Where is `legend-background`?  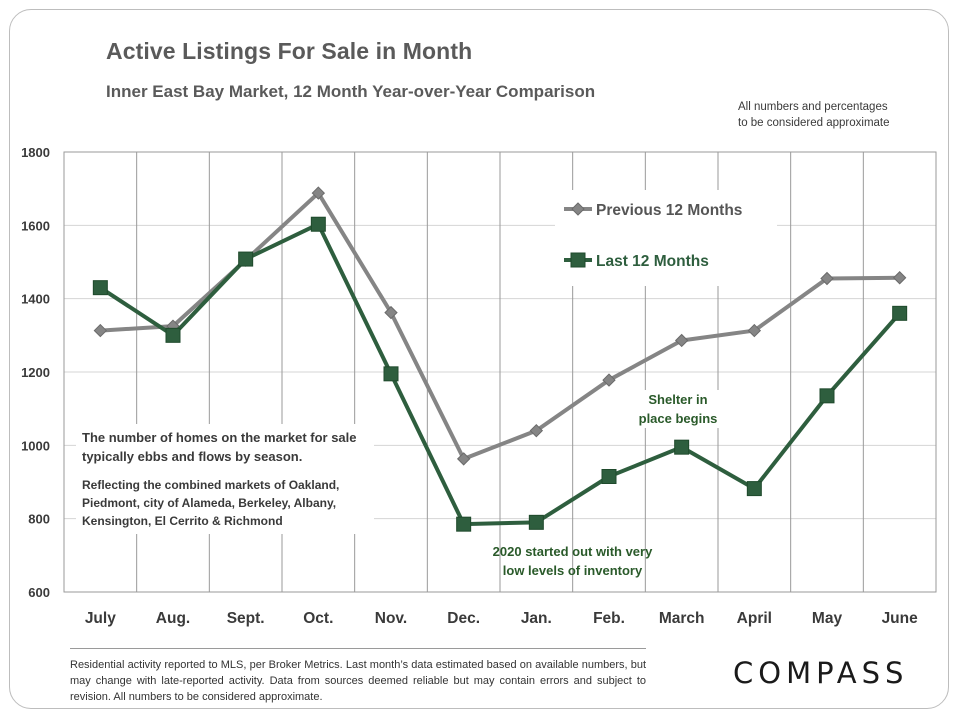
legend-background is located at coordinates (666, 238).